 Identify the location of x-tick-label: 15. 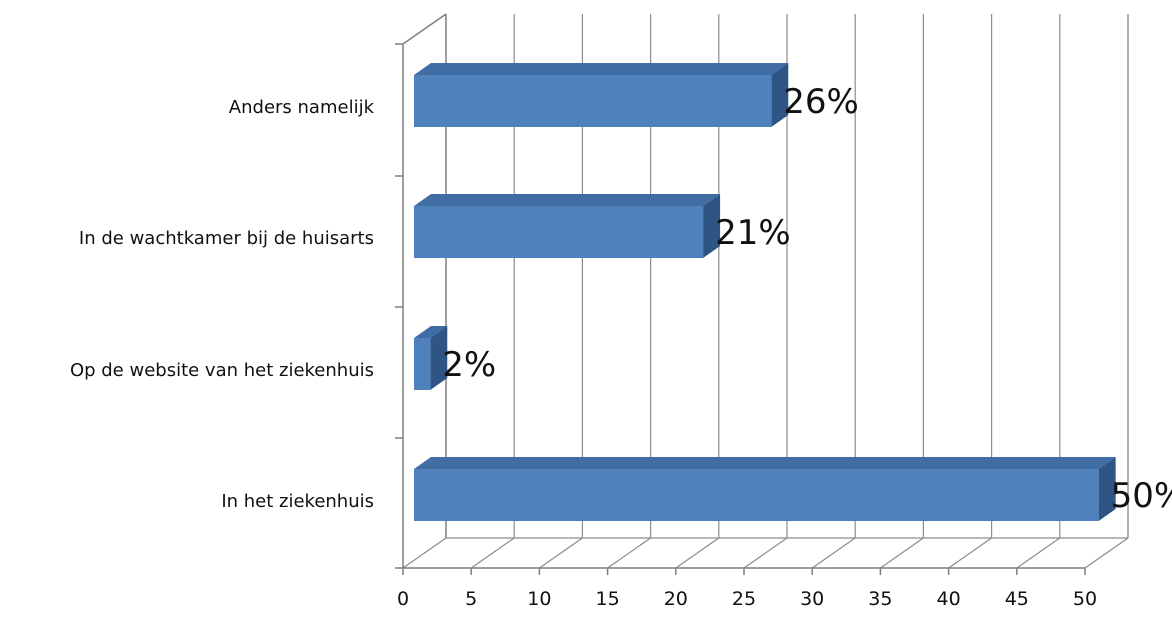
(608, 599).